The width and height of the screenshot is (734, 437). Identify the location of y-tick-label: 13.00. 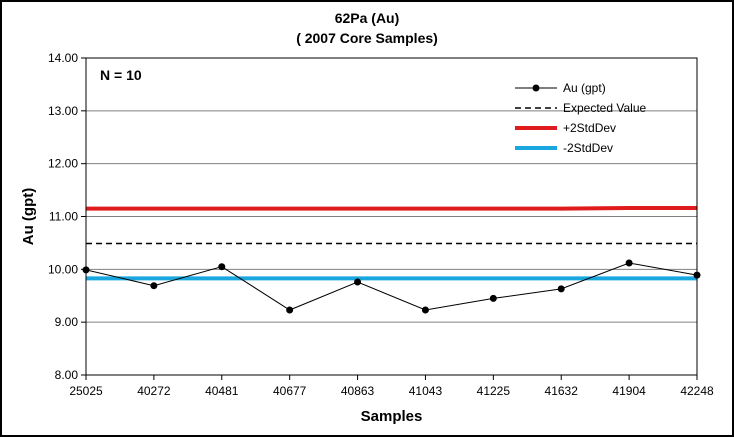
(63, 111).